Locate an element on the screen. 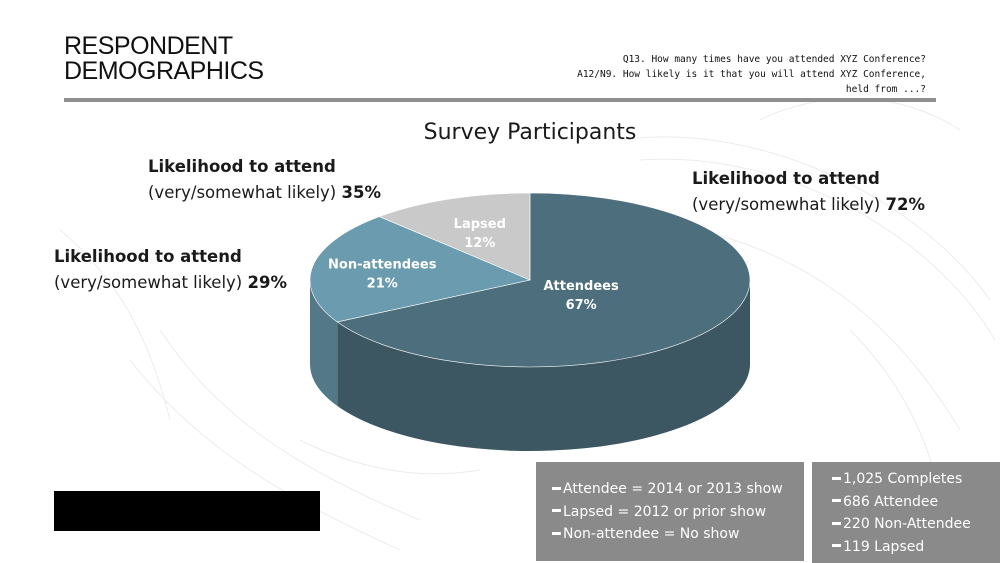 The image size is (1000, 563). chart-title: Survey Participants is located at coordinates (530, 132).